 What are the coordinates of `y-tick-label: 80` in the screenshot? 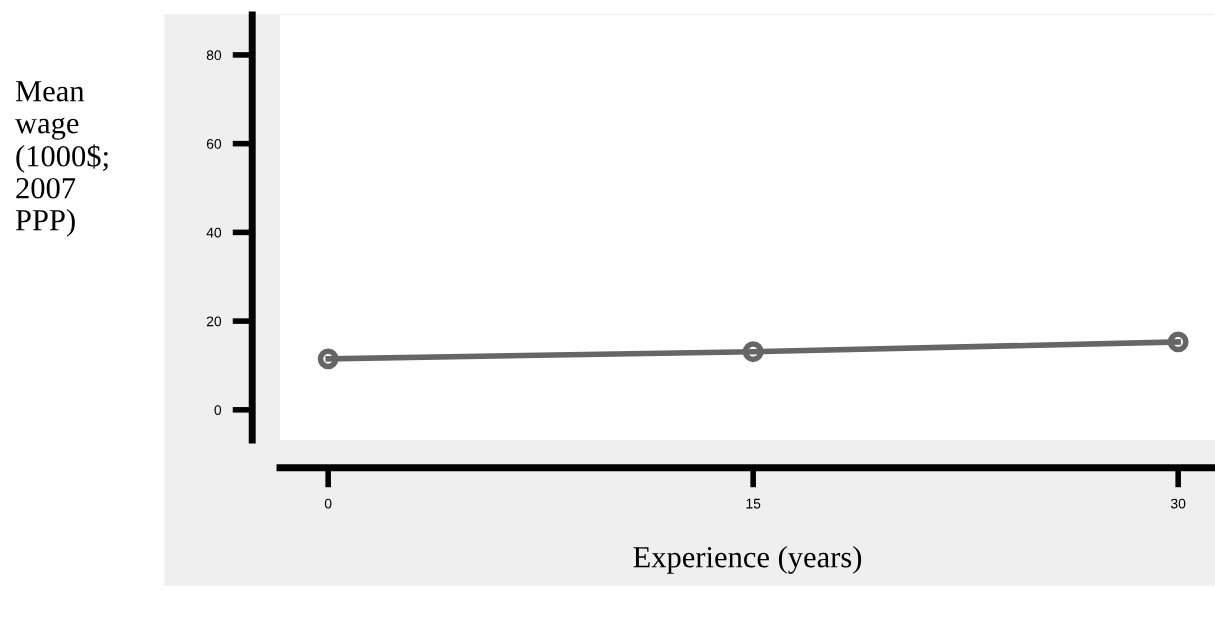 It's located at (214, 55).